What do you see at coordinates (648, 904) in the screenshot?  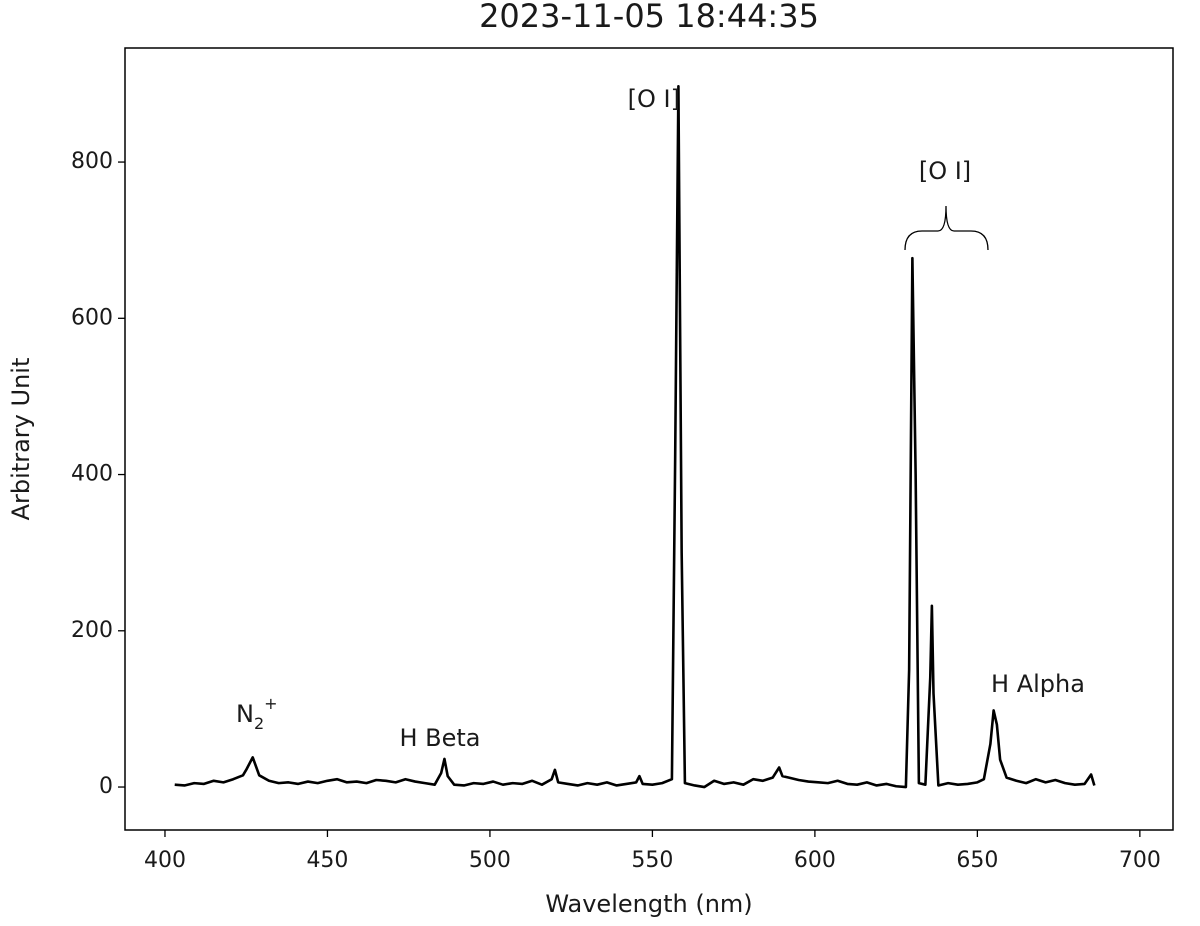 I see `x-axis-label: Wavelength (nm)` at bounding box center [648, 904].